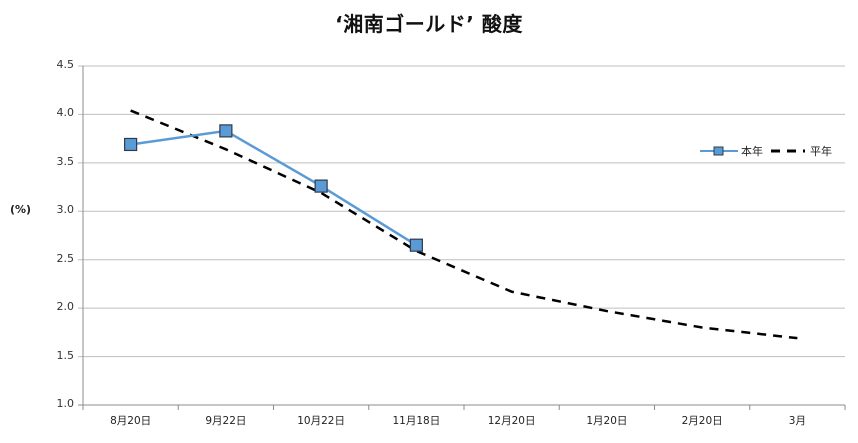 The width and height of the screenshot is (858, 443). What do you see at coordinates (752, 151) in the screenshot?
I see `legend-label: 本年` at bounding box center [752, 151].